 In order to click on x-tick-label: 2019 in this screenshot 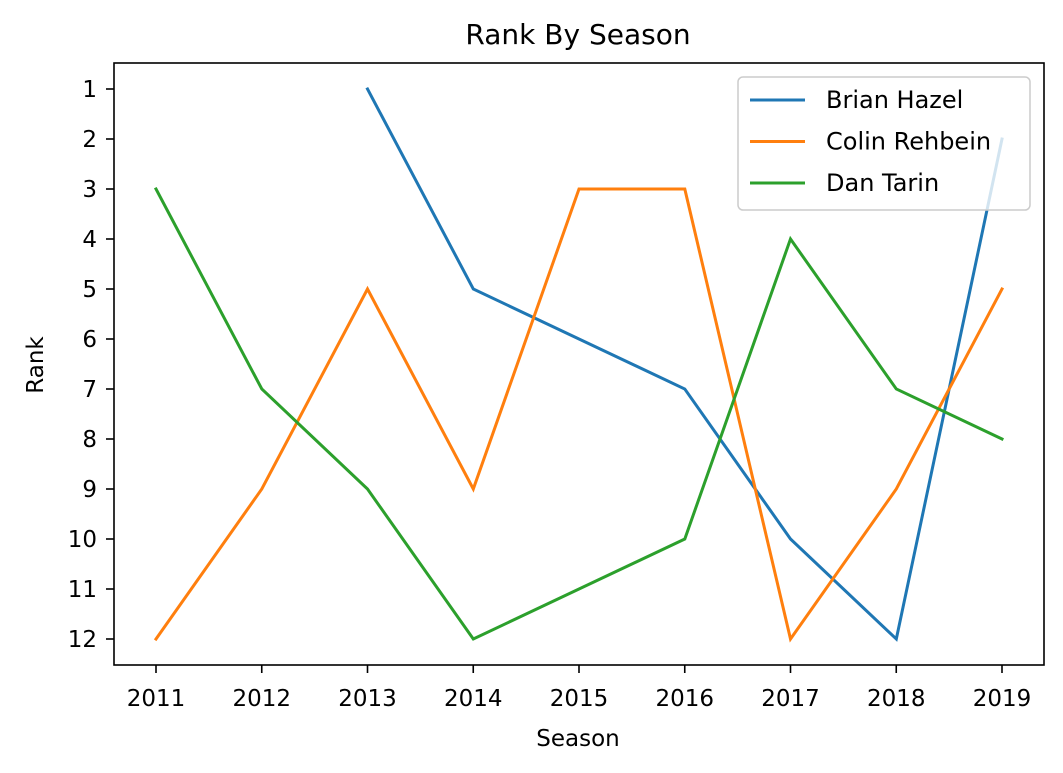, I will do `click(1002, 699)`.